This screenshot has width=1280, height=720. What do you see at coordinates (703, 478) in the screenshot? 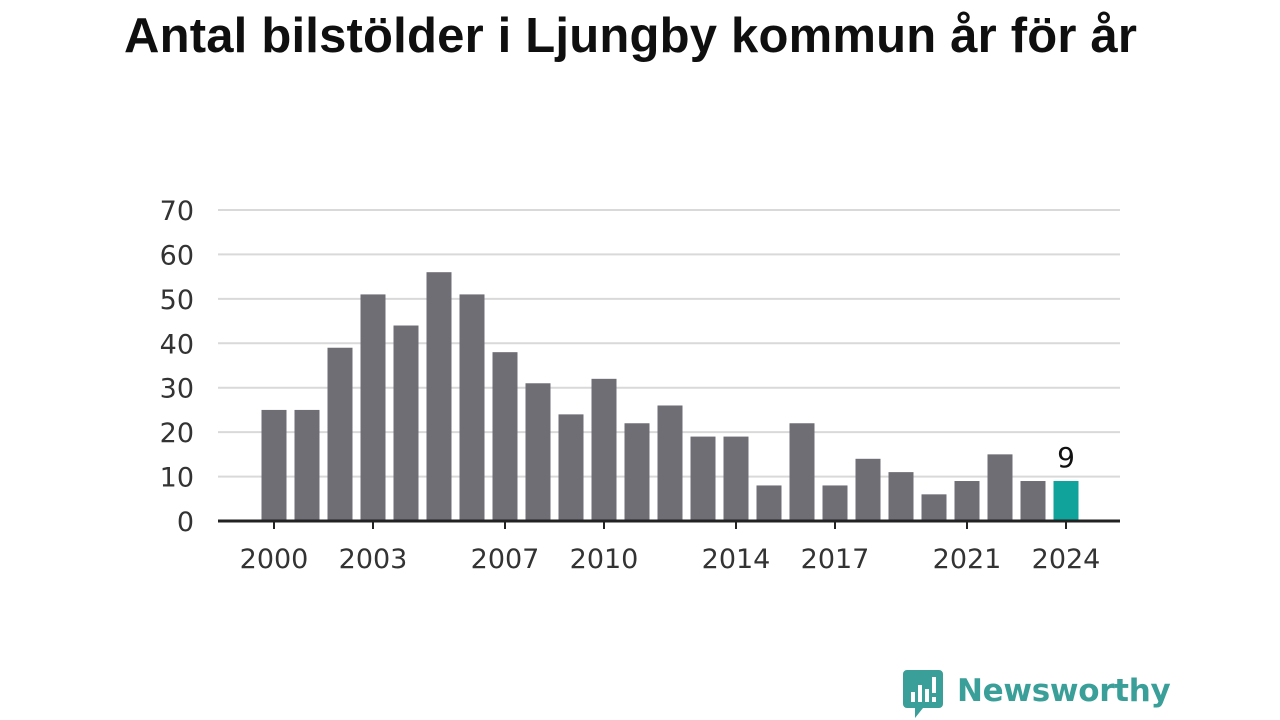
I see `bar-2013` at bounding box center [703, 478].